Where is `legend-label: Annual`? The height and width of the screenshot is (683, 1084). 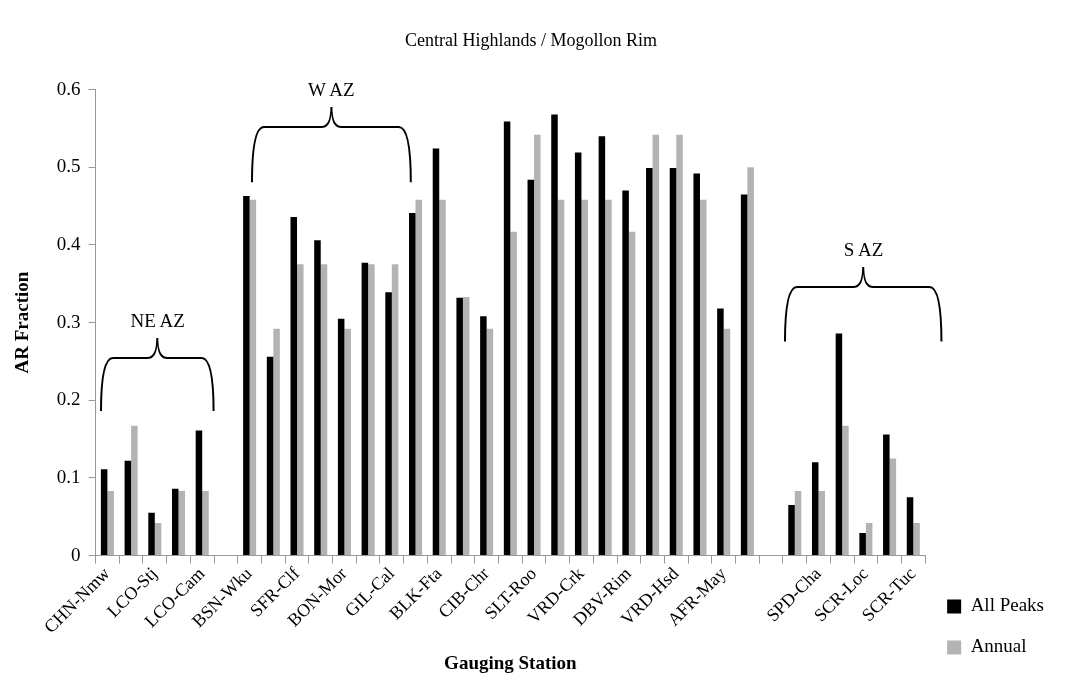
legend-label: Annual is located at coordinates (998, 646).